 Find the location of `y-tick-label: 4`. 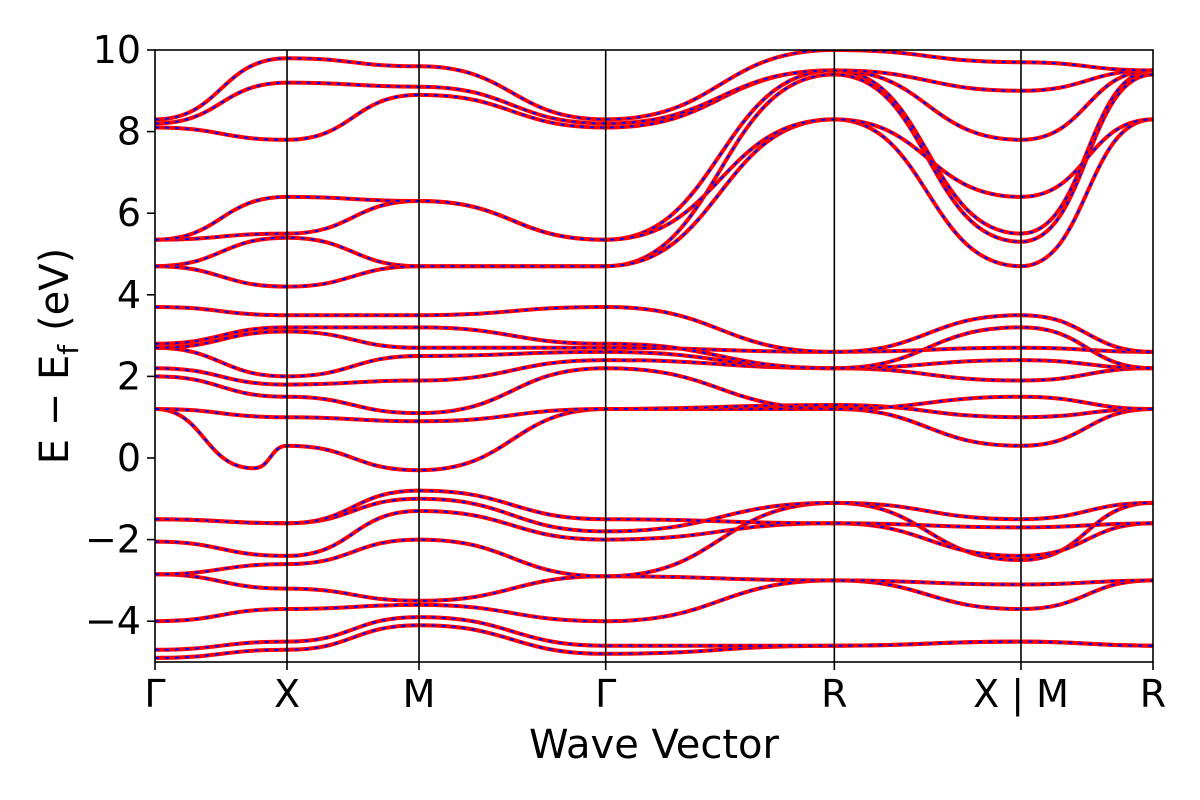

y-tick-label: 4 is located at coordinates (129, 295).